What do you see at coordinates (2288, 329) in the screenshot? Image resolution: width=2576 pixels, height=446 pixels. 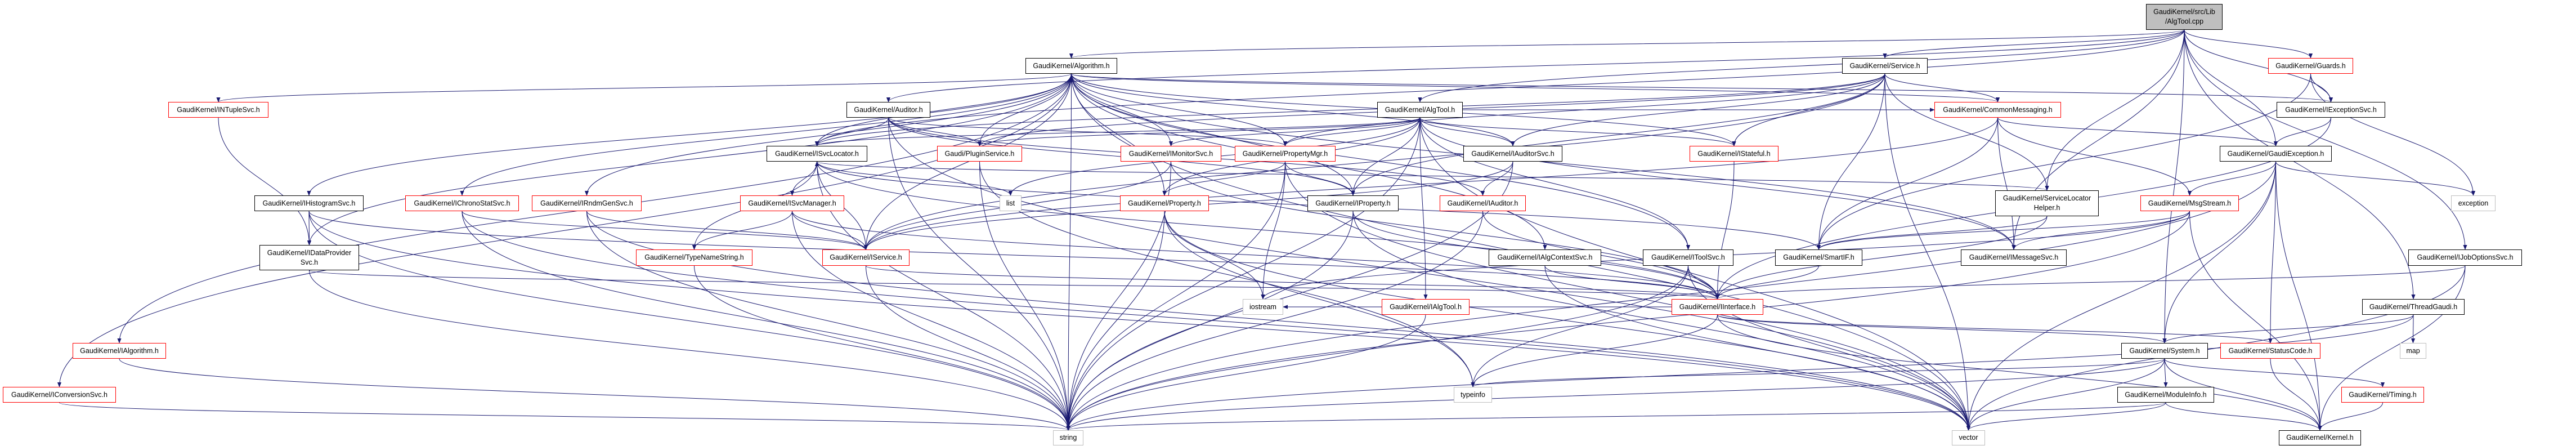 I see `edge-threadgaudi-to-system` at bounding box center [2288, 329].